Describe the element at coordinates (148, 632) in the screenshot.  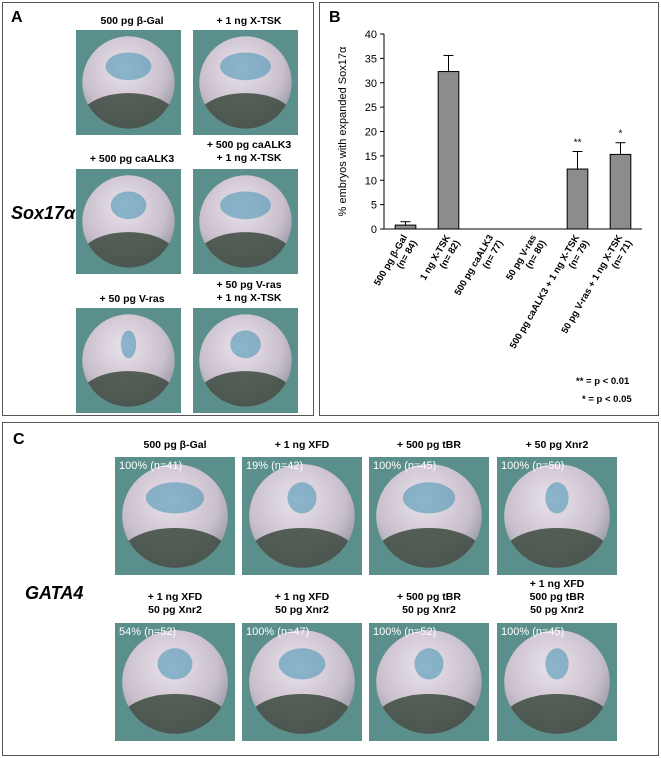
I see `embryo-percentage: 54% (n=52)` at that location.